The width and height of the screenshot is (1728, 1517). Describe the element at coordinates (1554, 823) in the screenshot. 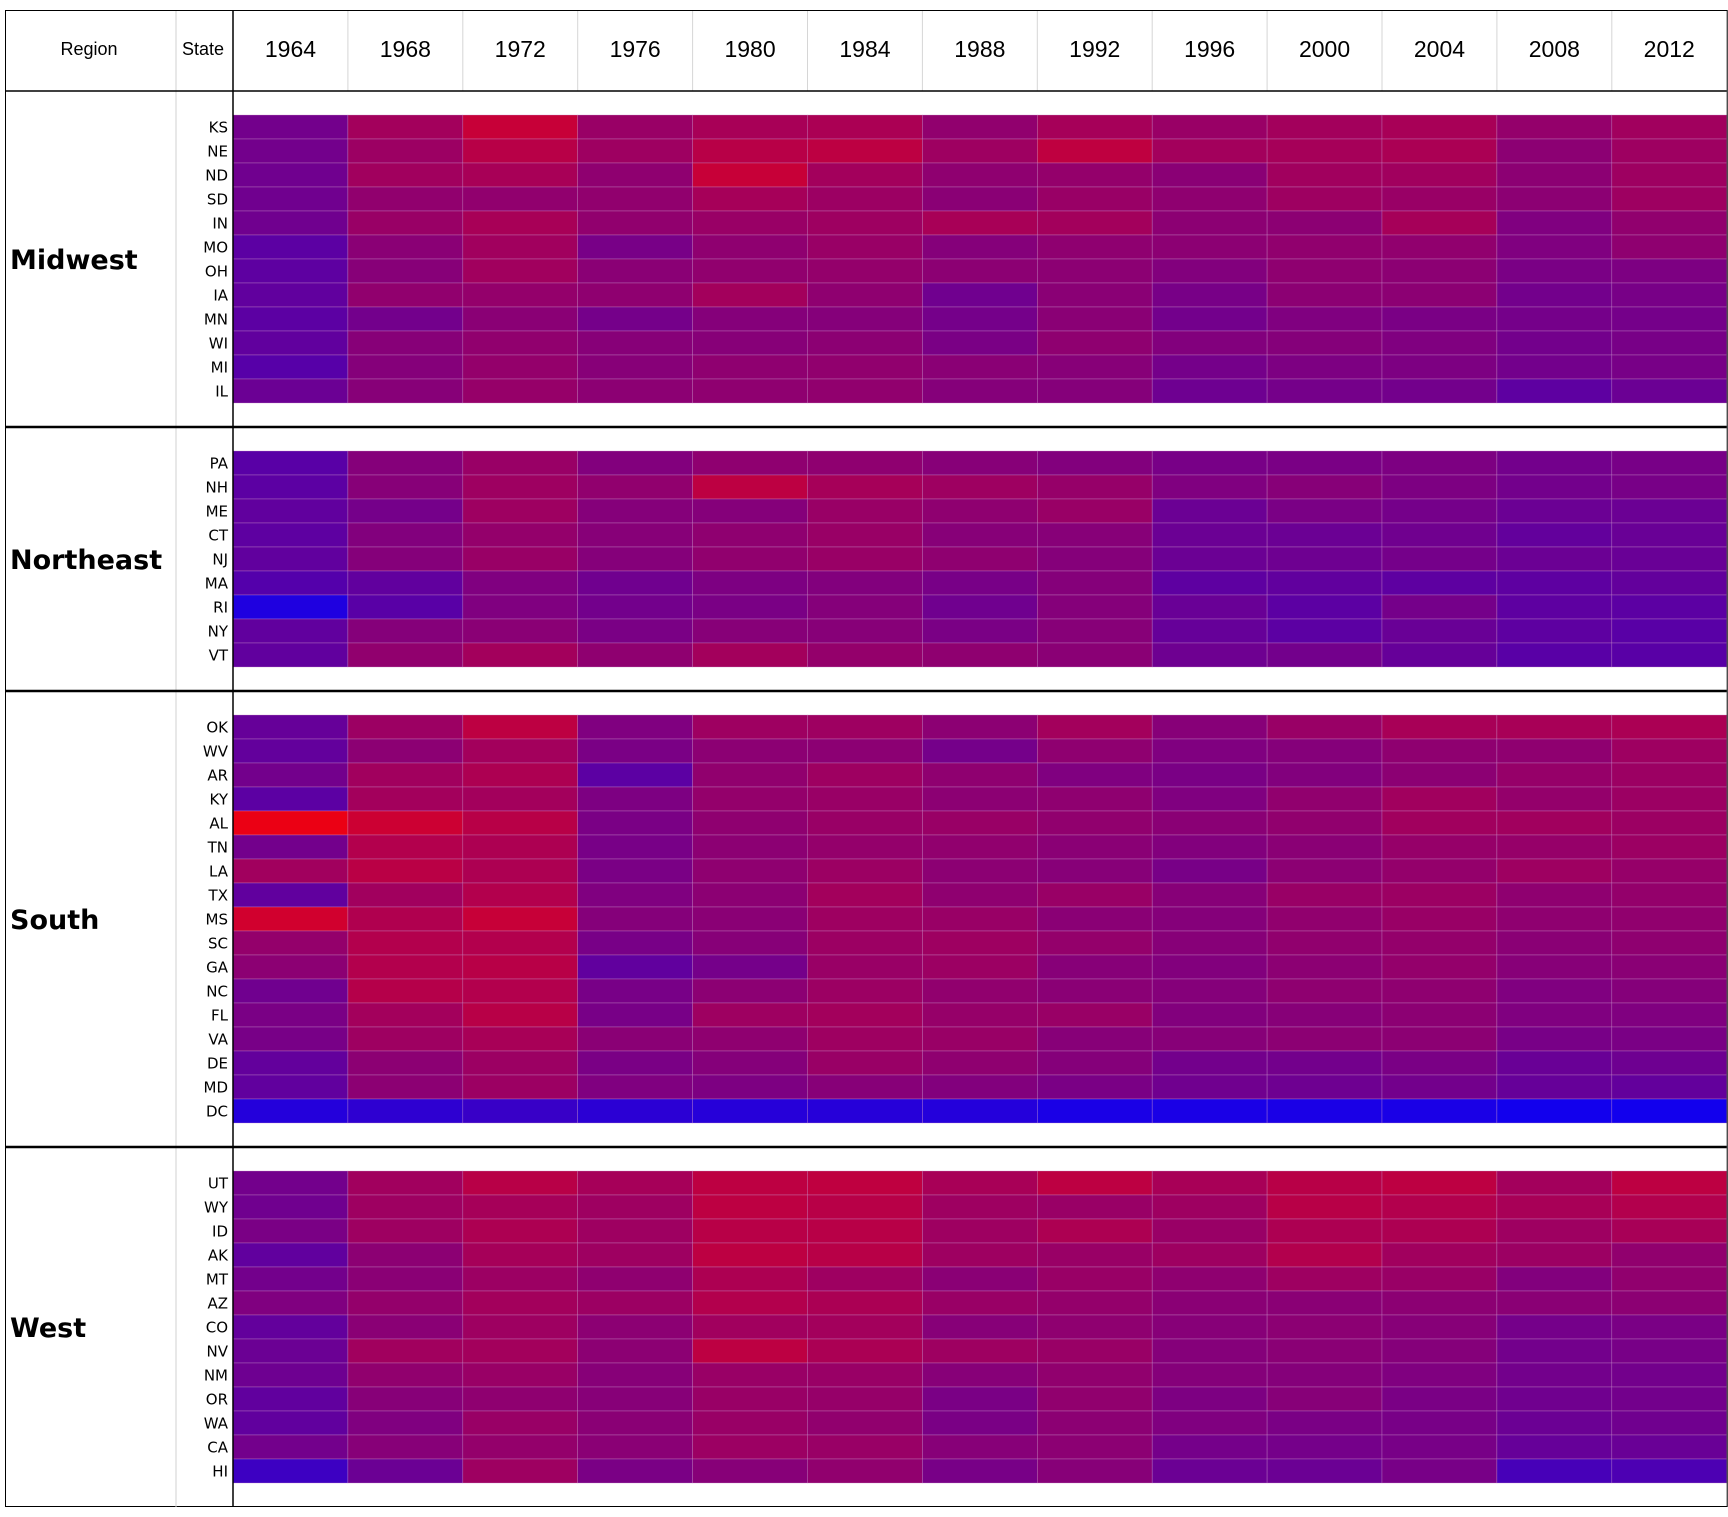

I see `heat-cell-al-2008` at that location.